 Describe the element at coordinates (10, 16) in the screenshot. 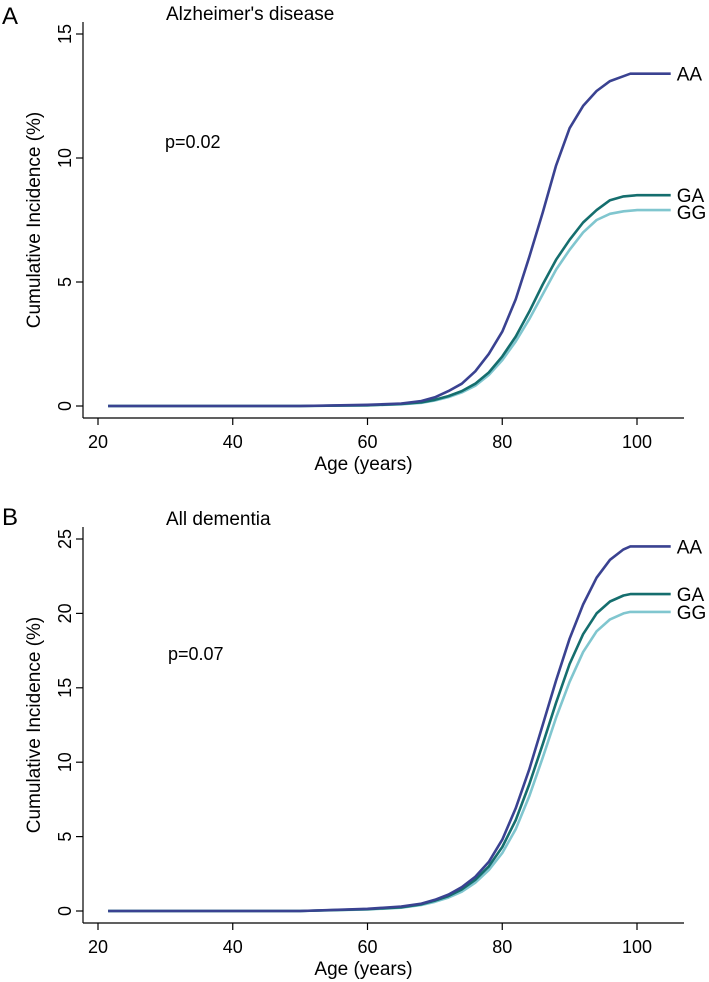

I see `panel-letter: A` at that location.